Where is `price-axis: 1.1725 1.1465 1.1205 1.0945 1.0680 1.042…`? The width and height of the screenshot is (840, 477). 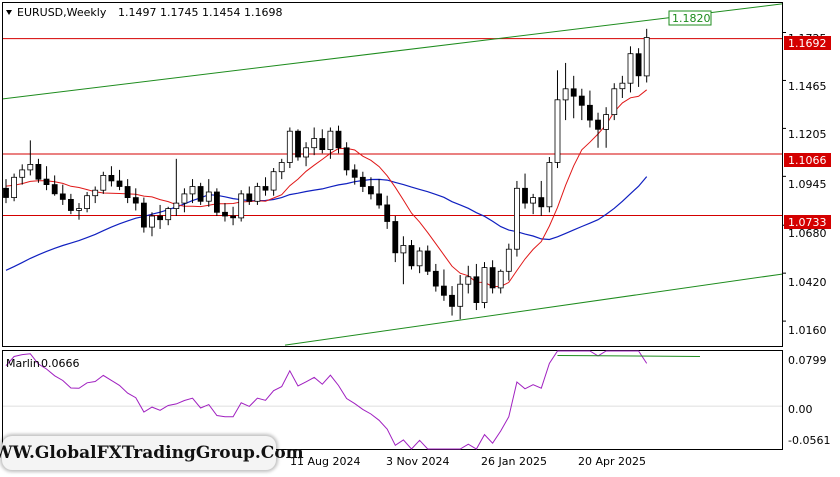
price-axis: 1.1725 1.1465 1.1205 1.0945 1.0680 1.042… is located at coordinates (807, 184).